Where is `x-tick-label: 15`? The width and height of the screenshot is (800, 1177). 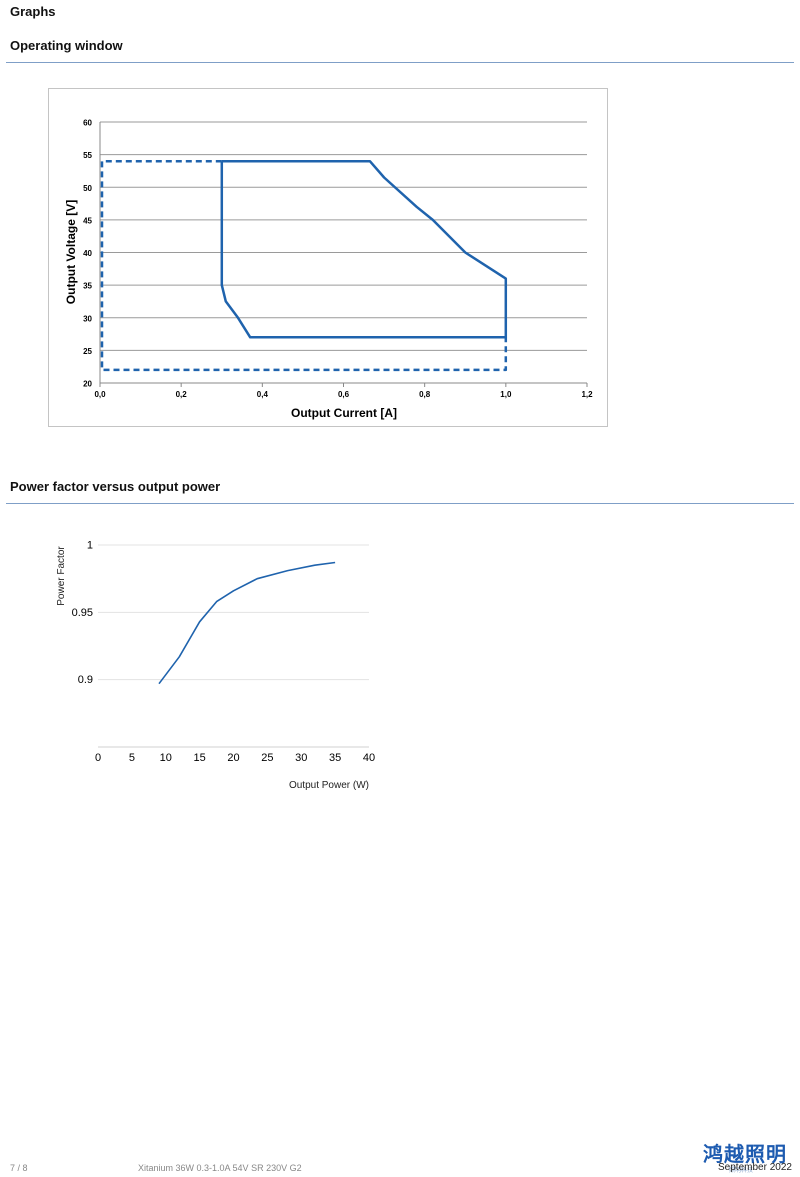
x-tick-label: 15 is located at coordinates (200, 758).